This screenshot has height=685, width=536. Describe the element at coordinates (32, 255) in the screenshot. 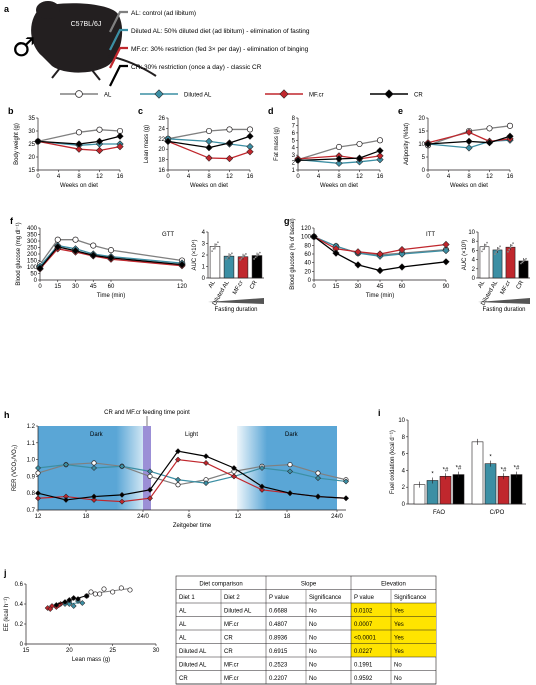

I see `y-tick-label: 200` at that location.